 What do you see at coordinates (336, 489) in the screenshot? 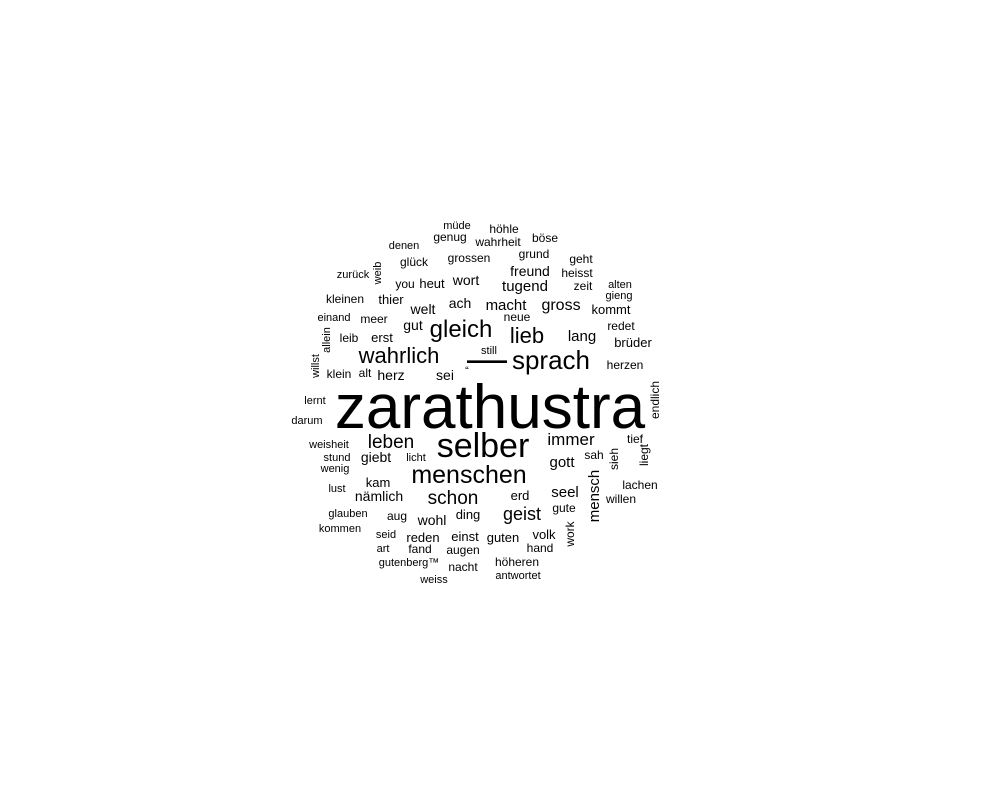
I see `word-lust: lust` at bounding box center [336, 489].